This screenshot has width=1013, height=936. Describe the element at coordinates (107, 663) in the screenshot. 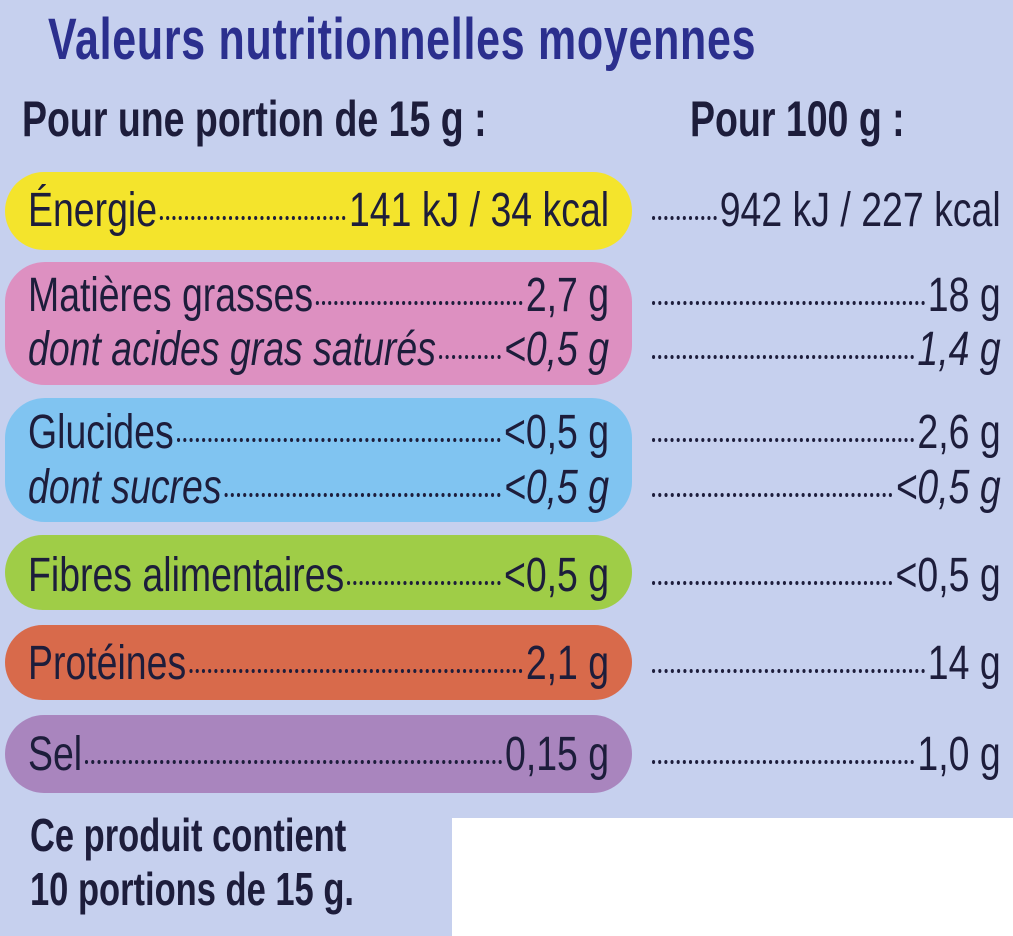

I see `row-label: Protéines` at that location.